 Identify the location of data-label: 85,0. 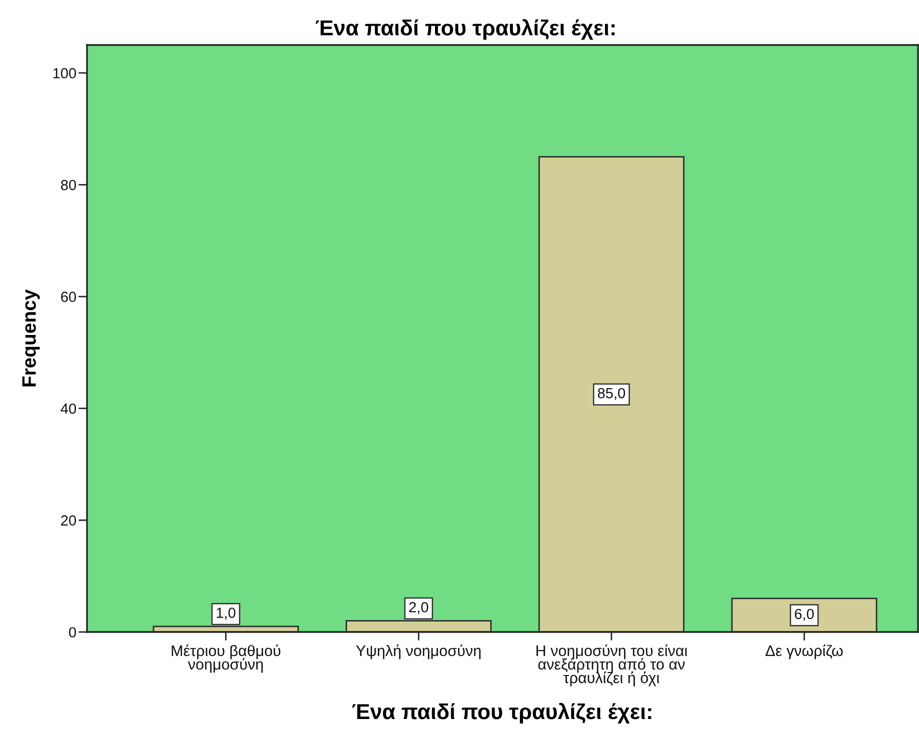
(612, 394).